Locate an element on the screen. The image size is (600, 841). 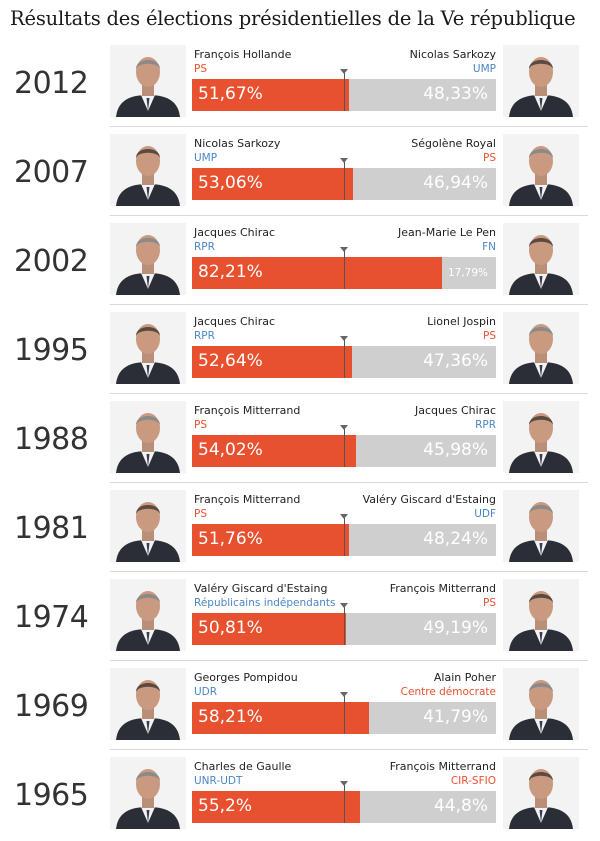
right-candidate-name: Jacques Chirac is located at coordinates (455, 410).